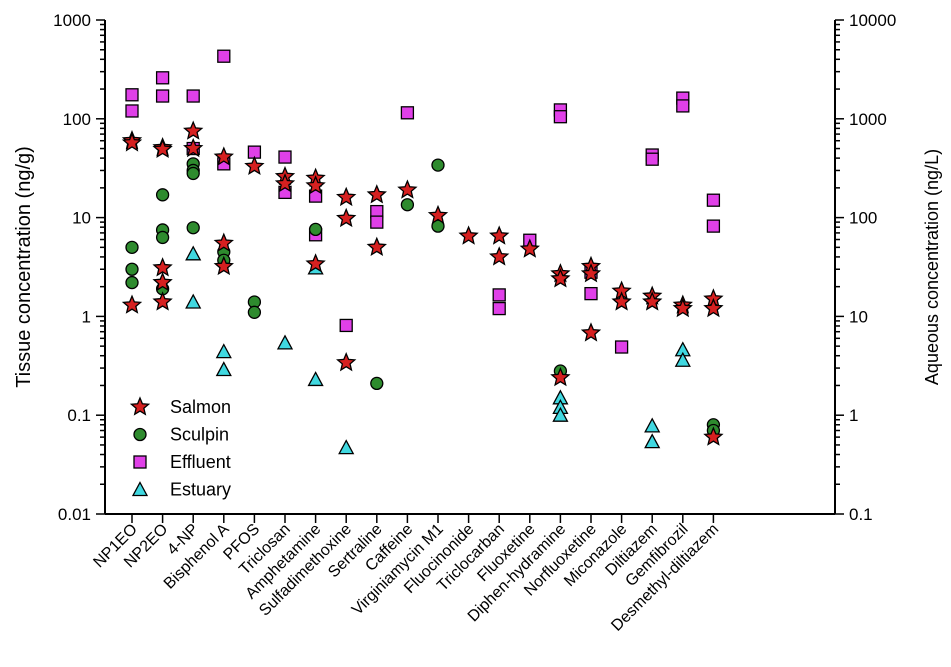 The image size is (951, 667). Describe the element at coordinates (315, 379) in the screenshot. I see `estuary-point-amphetamine` at that location.